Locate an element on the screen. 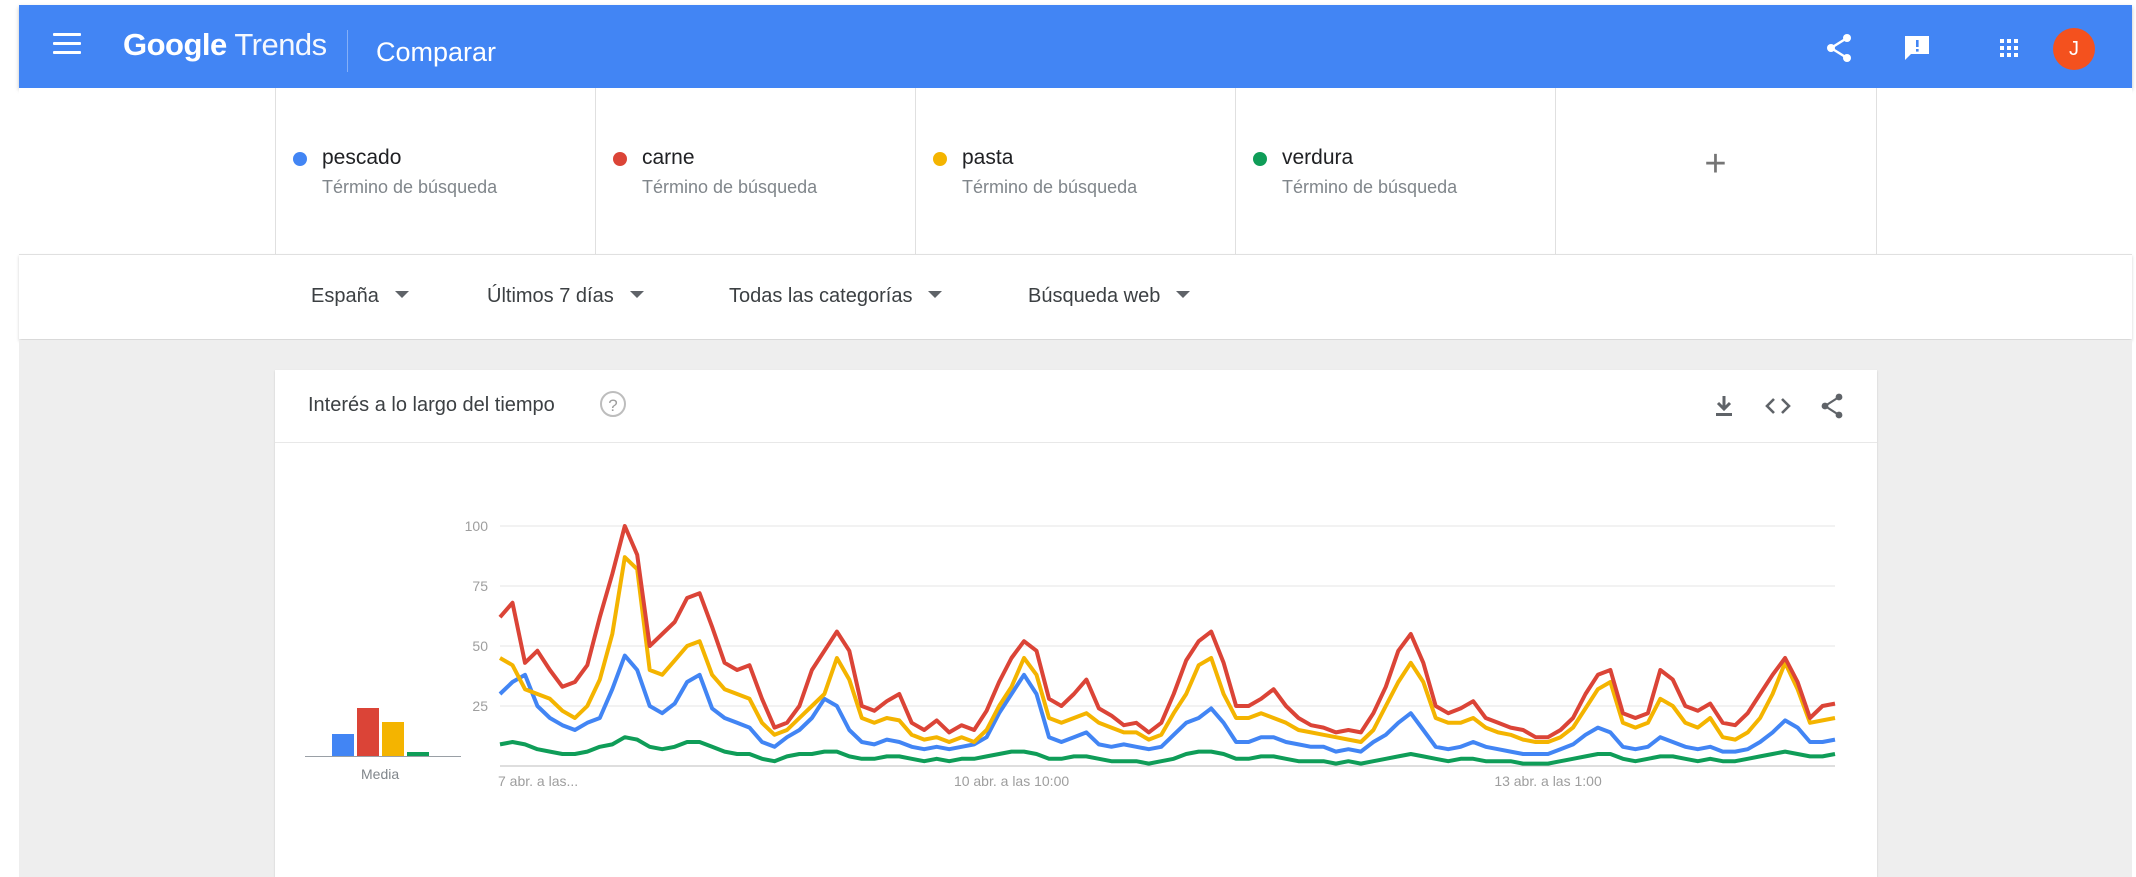 Image resolution: width=2136 pixels, height=877 pixels. average-bars: Media is located at coordinates (390, 726).